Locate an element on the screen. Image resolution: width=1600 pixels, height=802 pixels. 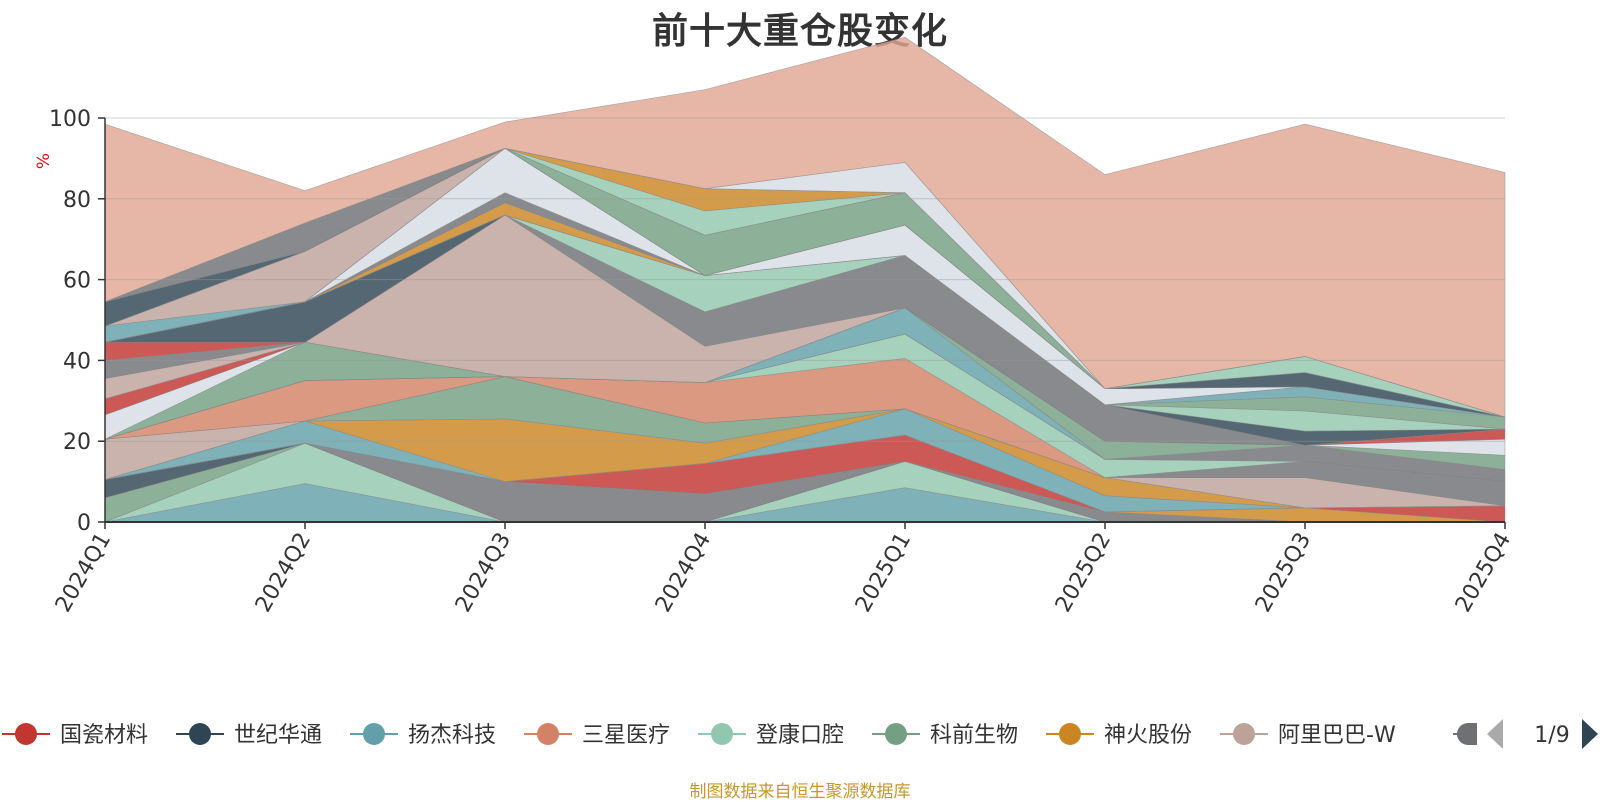
x-tick-label-3: 2024Q4 is located at coordinates (683, 573).